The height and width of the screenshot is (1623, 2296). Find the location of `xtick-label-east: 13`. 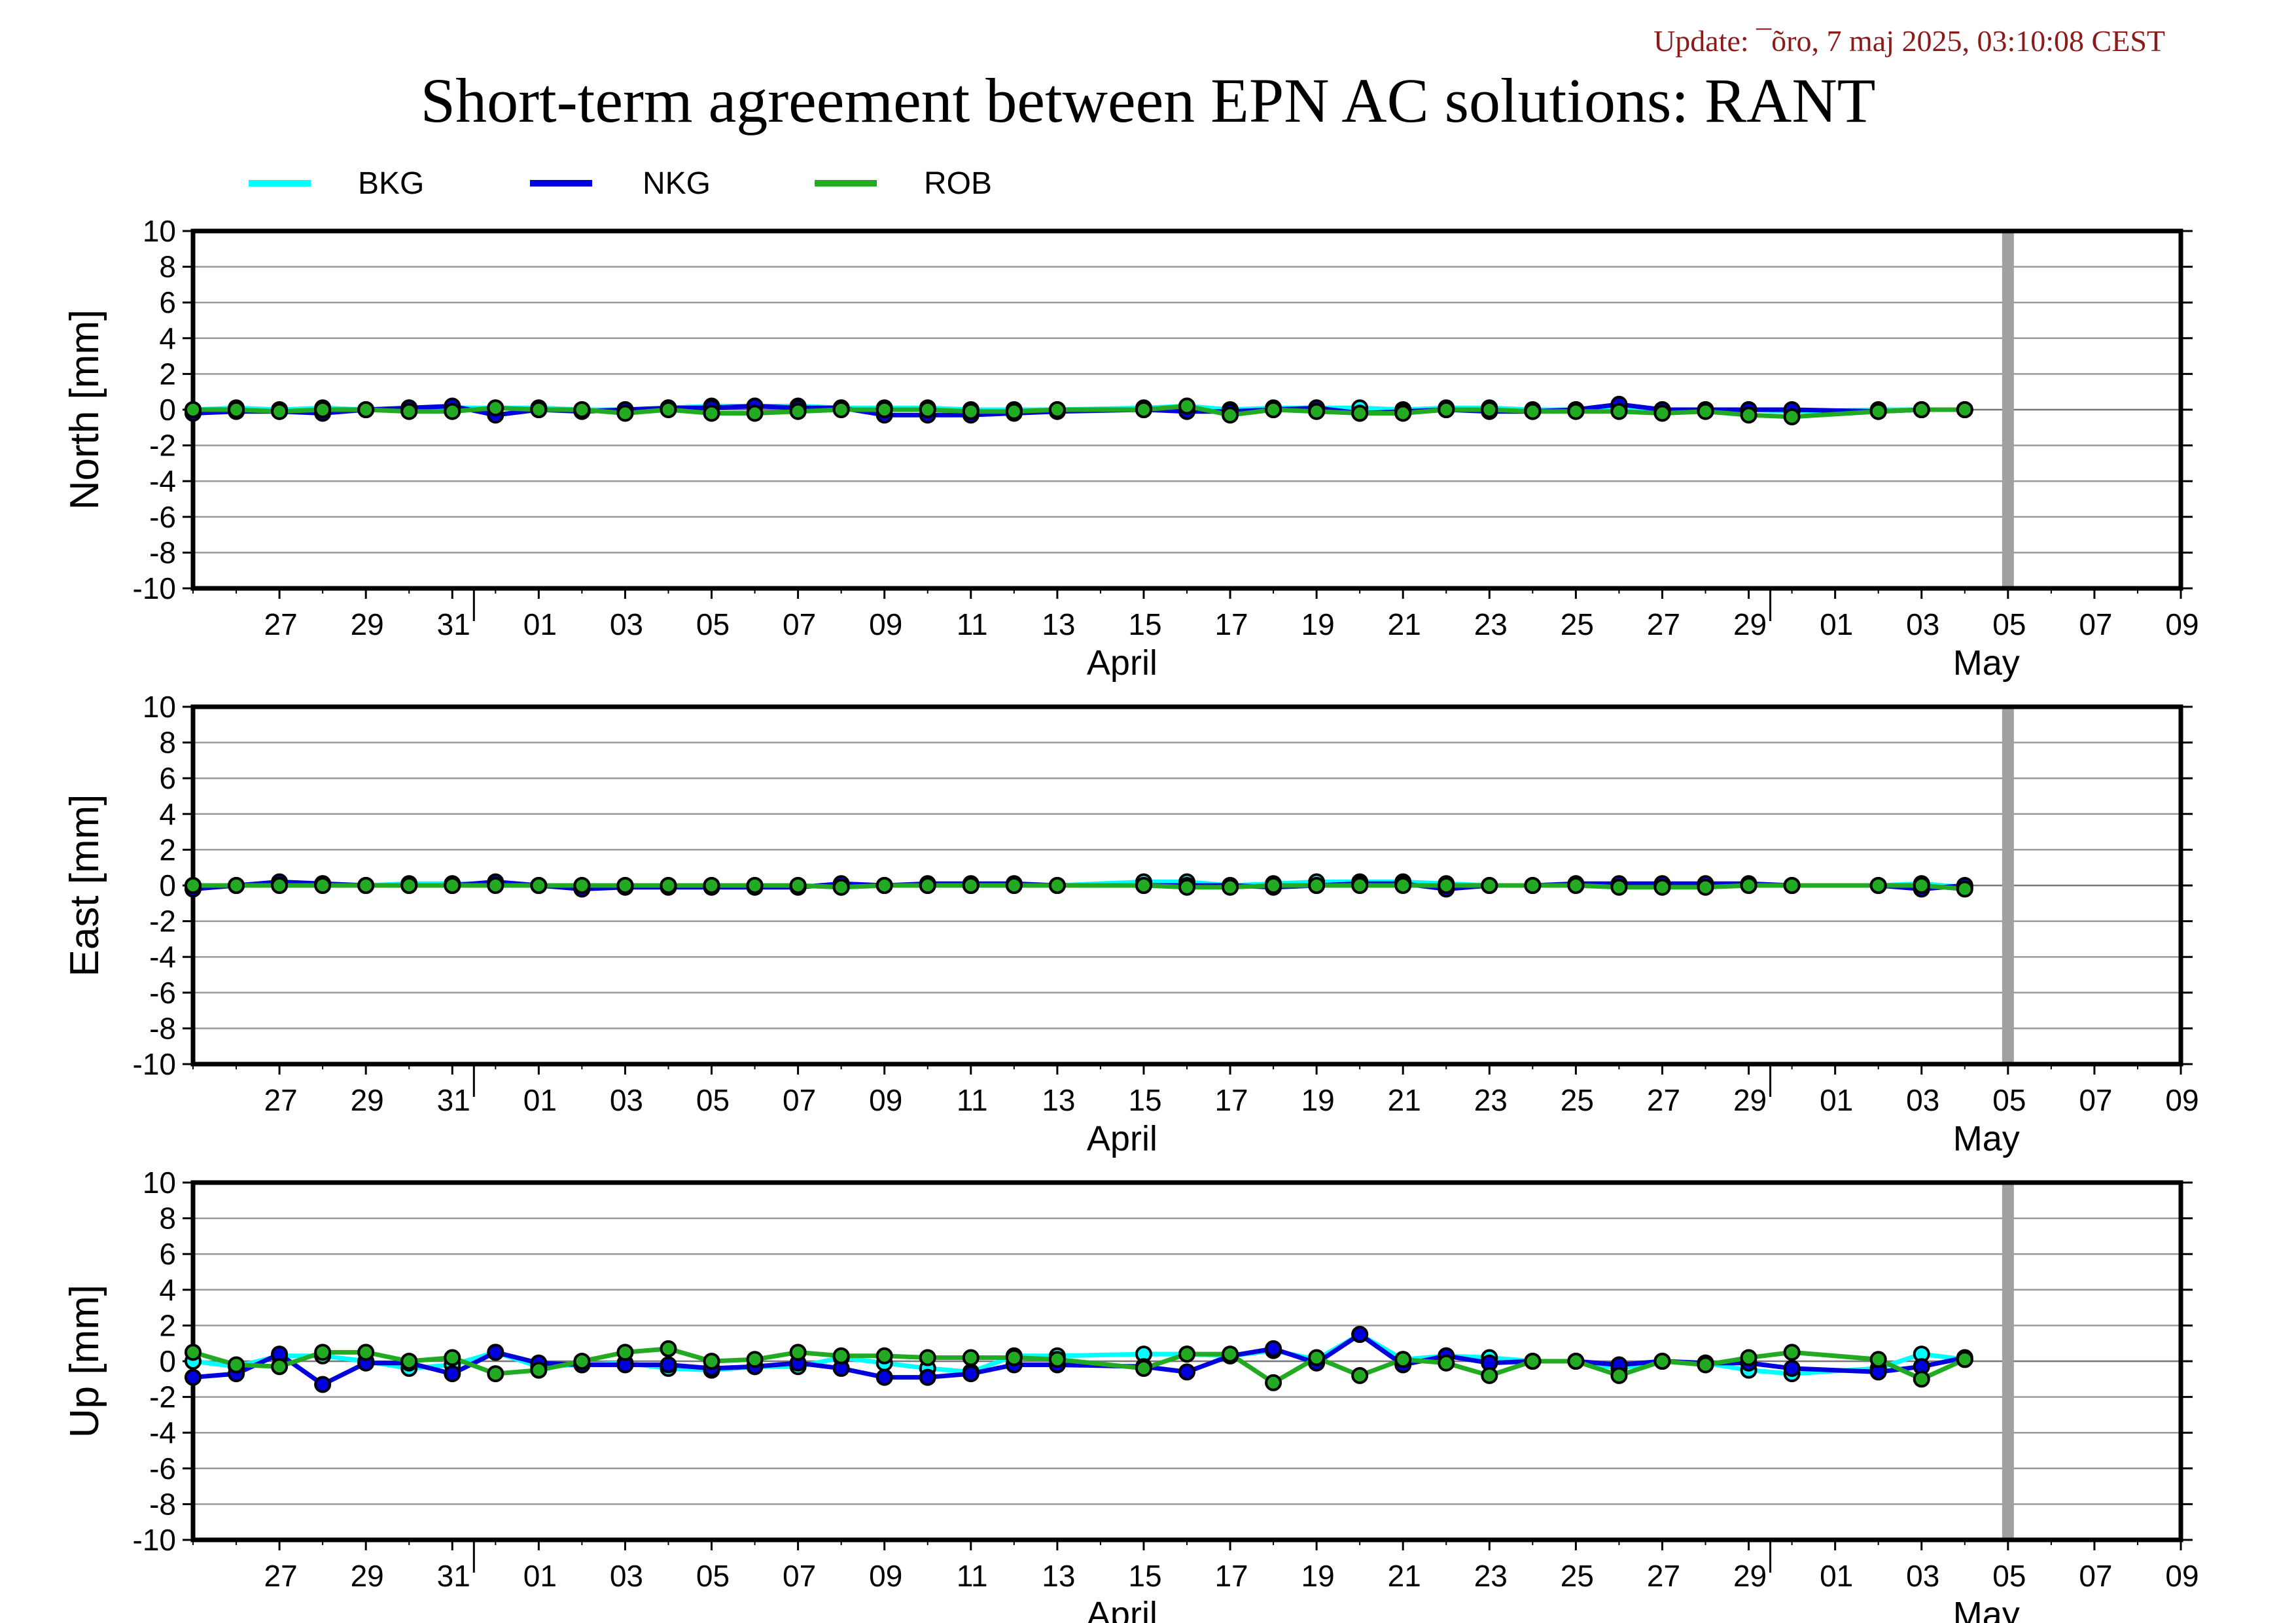

xtick-label-east: 13 is located at coordinates (1058, 1100).